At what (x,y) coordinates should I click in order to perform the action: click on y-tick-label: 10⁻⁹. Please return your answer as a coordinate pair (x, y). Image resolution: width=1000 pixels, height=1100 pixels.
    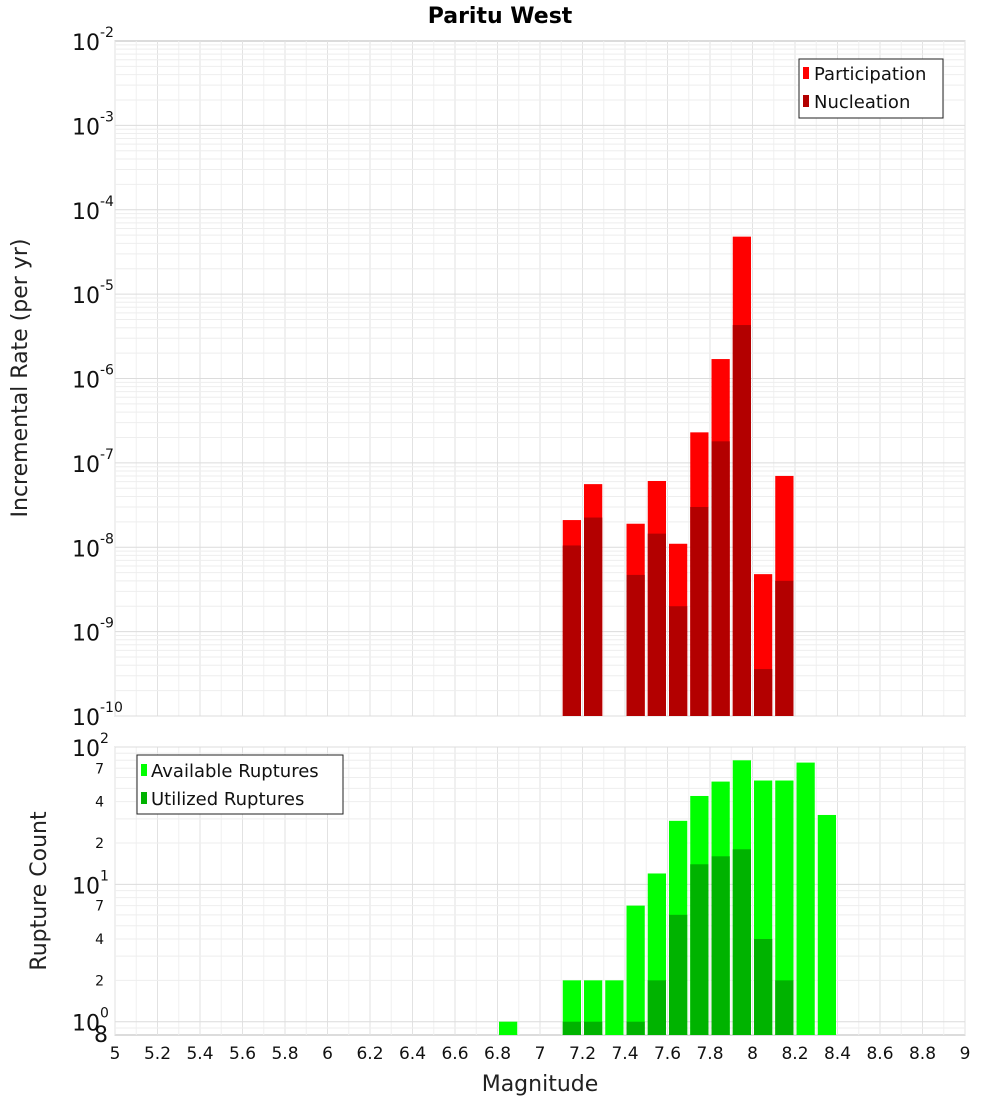
    Looking at the image, I should click on (93, 631).